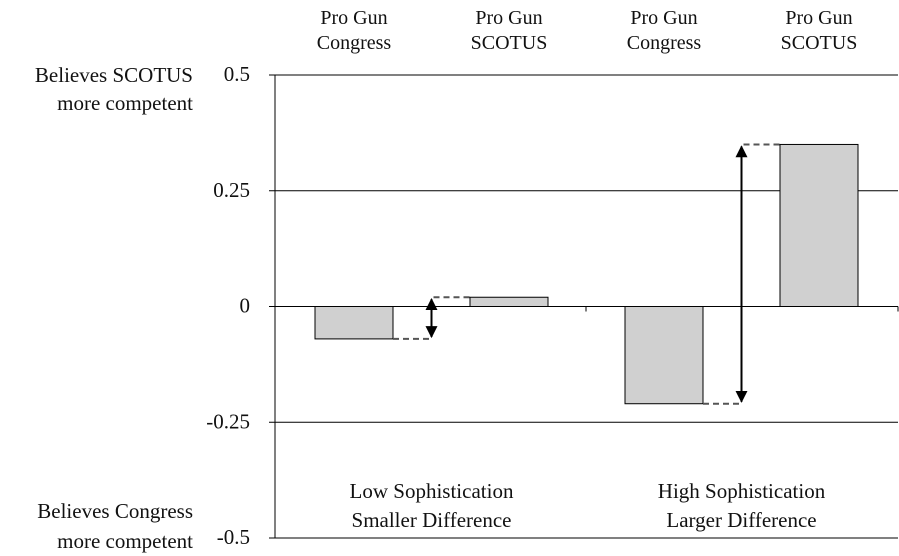  I want to click on y-annotation-top: Believes SCOTUS, so click(114, 75).